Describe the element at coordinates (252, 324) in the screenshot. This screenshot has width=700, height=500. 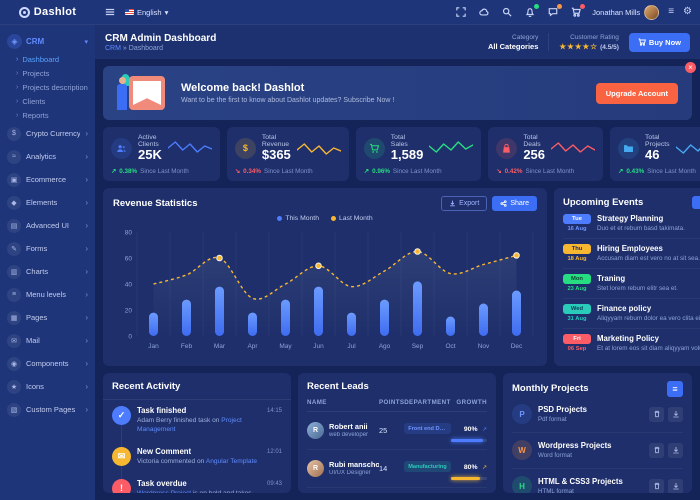
I see `bar-Apr` at that location.